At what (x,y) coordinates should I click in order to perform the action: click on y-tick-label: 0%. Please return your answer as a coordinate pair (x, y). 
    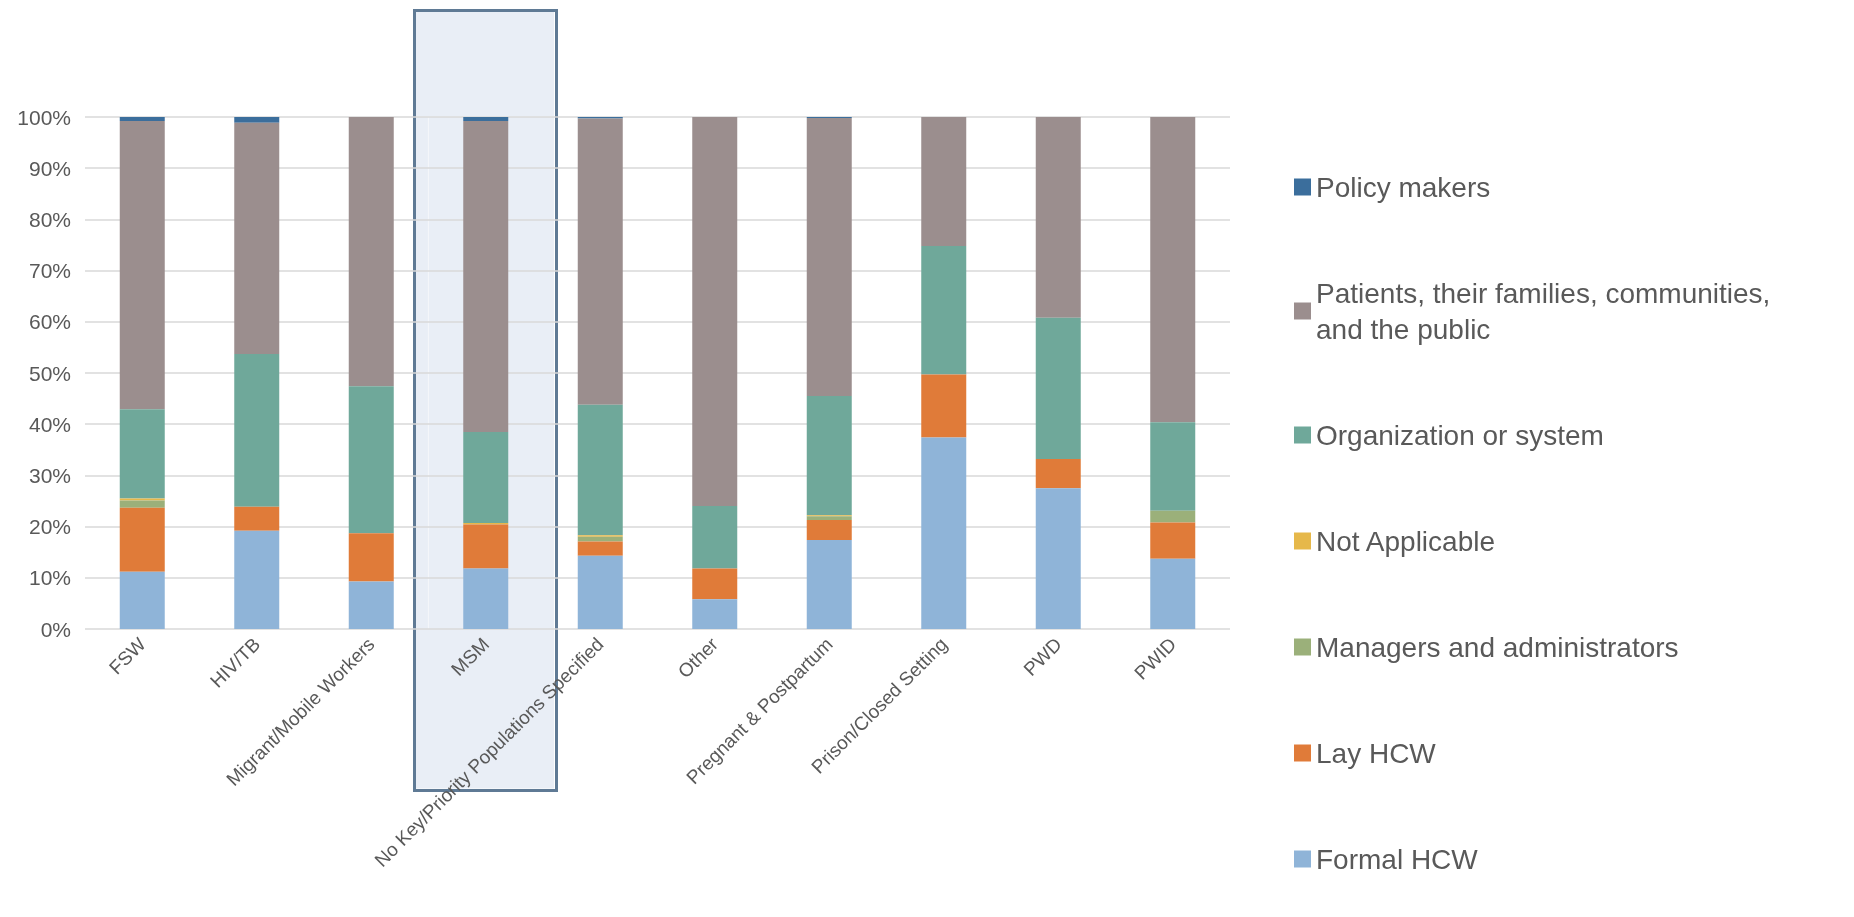
    Looking at the image, I should click on (55, 629).